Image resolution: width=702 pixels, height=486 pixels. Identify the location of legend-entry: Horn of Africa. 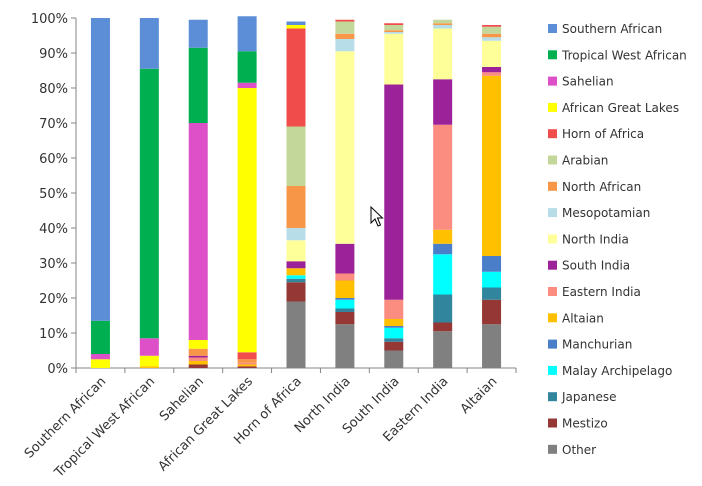
(603, 134).